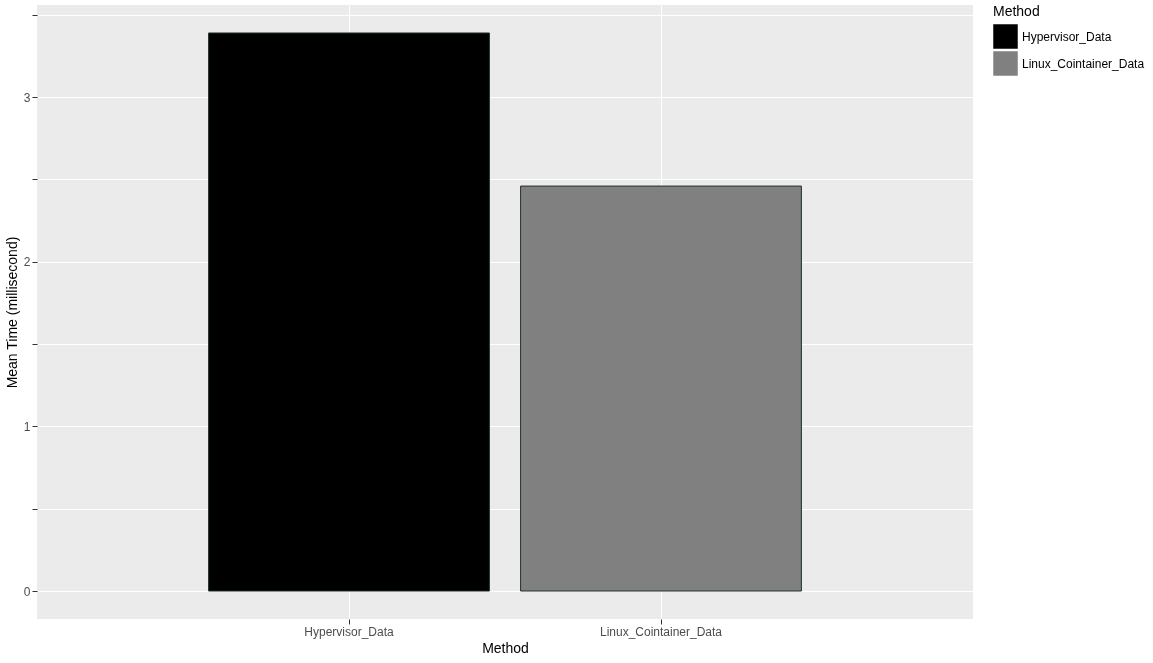  What do you see at coordinates (505, 647) in the screenshot?
I see `x-axis-title: Method` at bounding box center [505, 647].